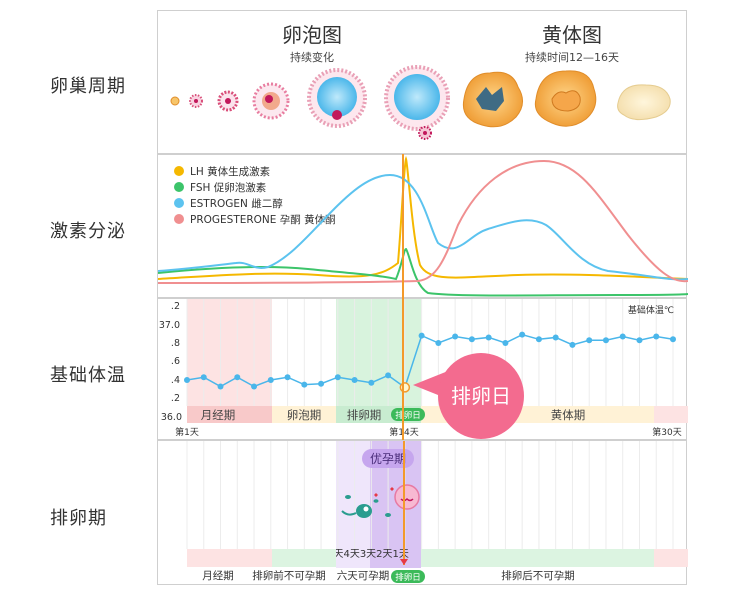  I want to click on lh-curve, so click(423, 217).